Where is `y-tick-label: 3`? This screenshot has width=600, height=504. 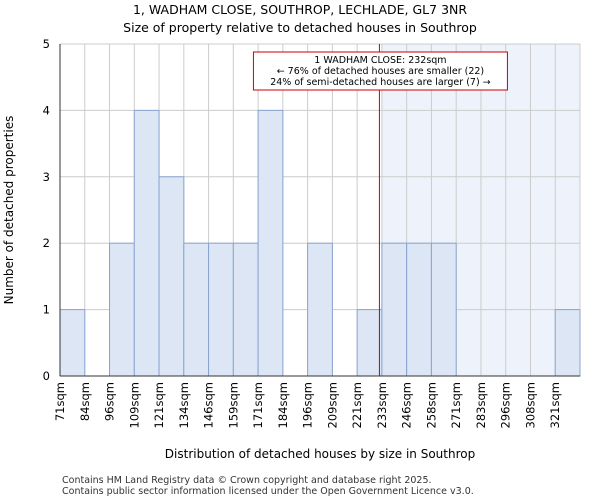
y-tick-label: 3 is located at coordinates (46, 177).